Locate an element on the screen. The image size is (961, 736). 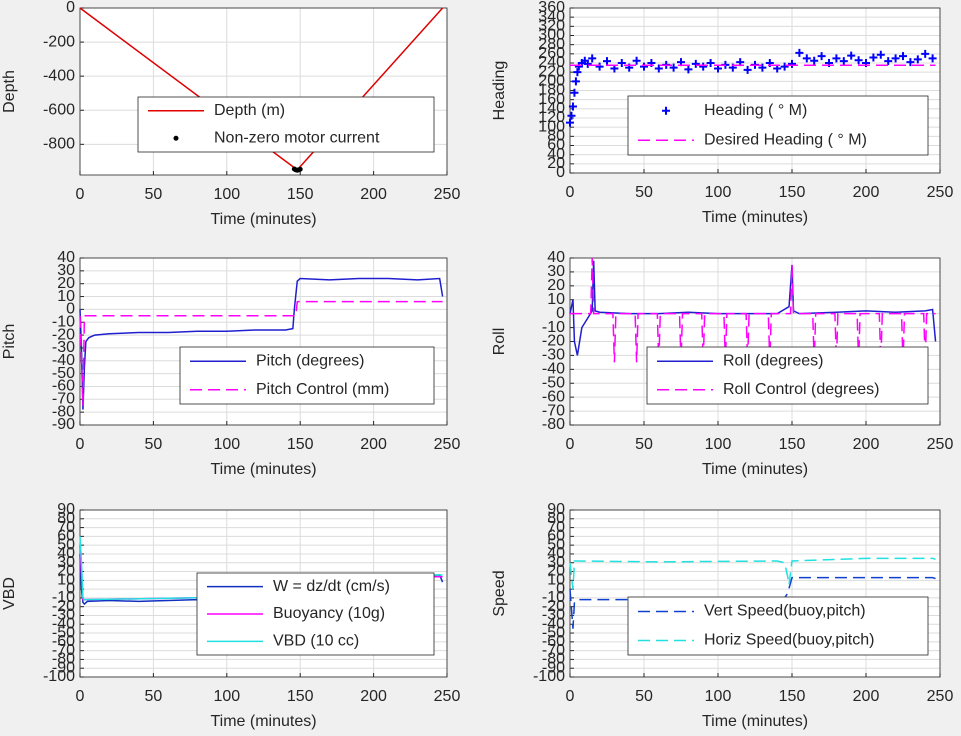
x-tick-label: 0 is located at coordinates (80, 444).